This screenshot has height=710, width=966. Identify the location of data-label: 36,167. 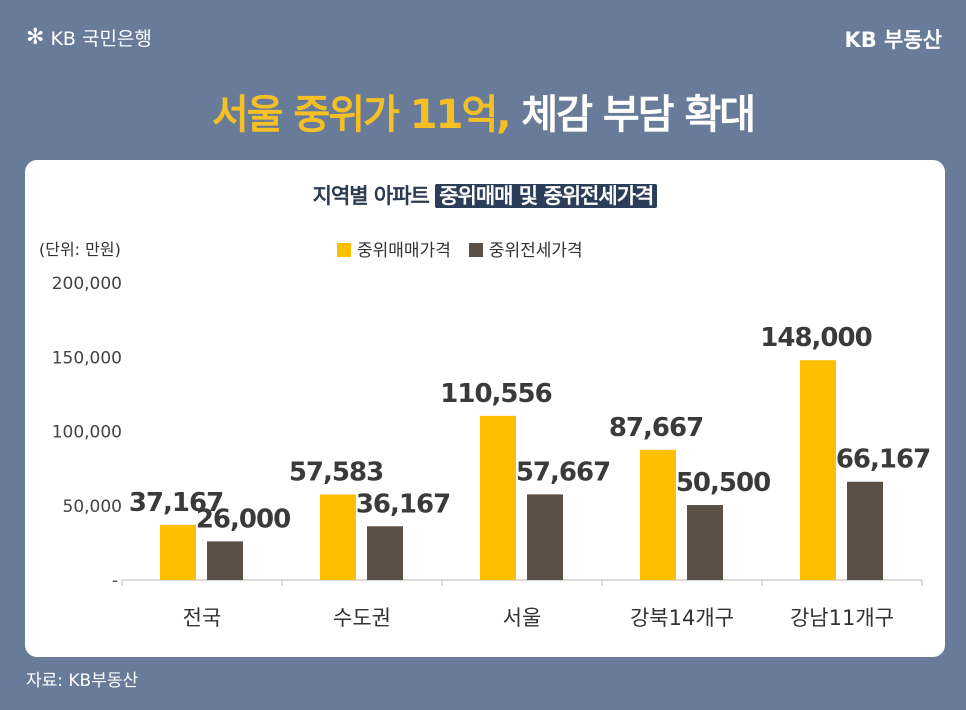
(403, 504).